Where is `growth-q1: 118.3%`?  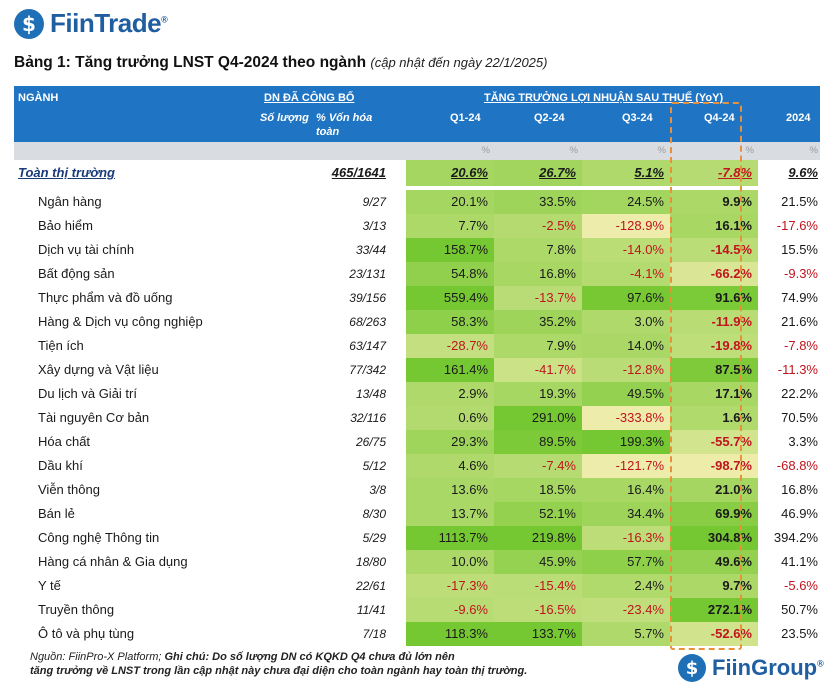 growth-q1: 118.3% is located at coordinates (450, 634).